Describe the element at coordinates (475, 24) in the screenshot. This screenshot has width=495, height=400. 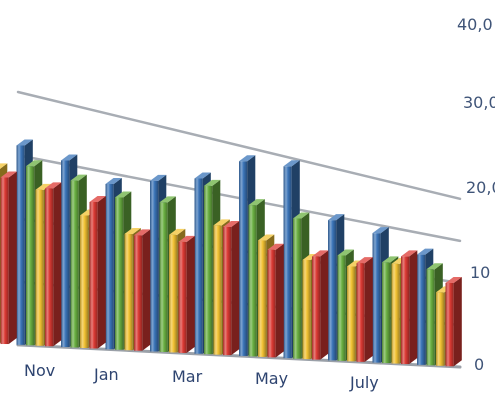
I see `y-tick-label: 40,0` at that location.